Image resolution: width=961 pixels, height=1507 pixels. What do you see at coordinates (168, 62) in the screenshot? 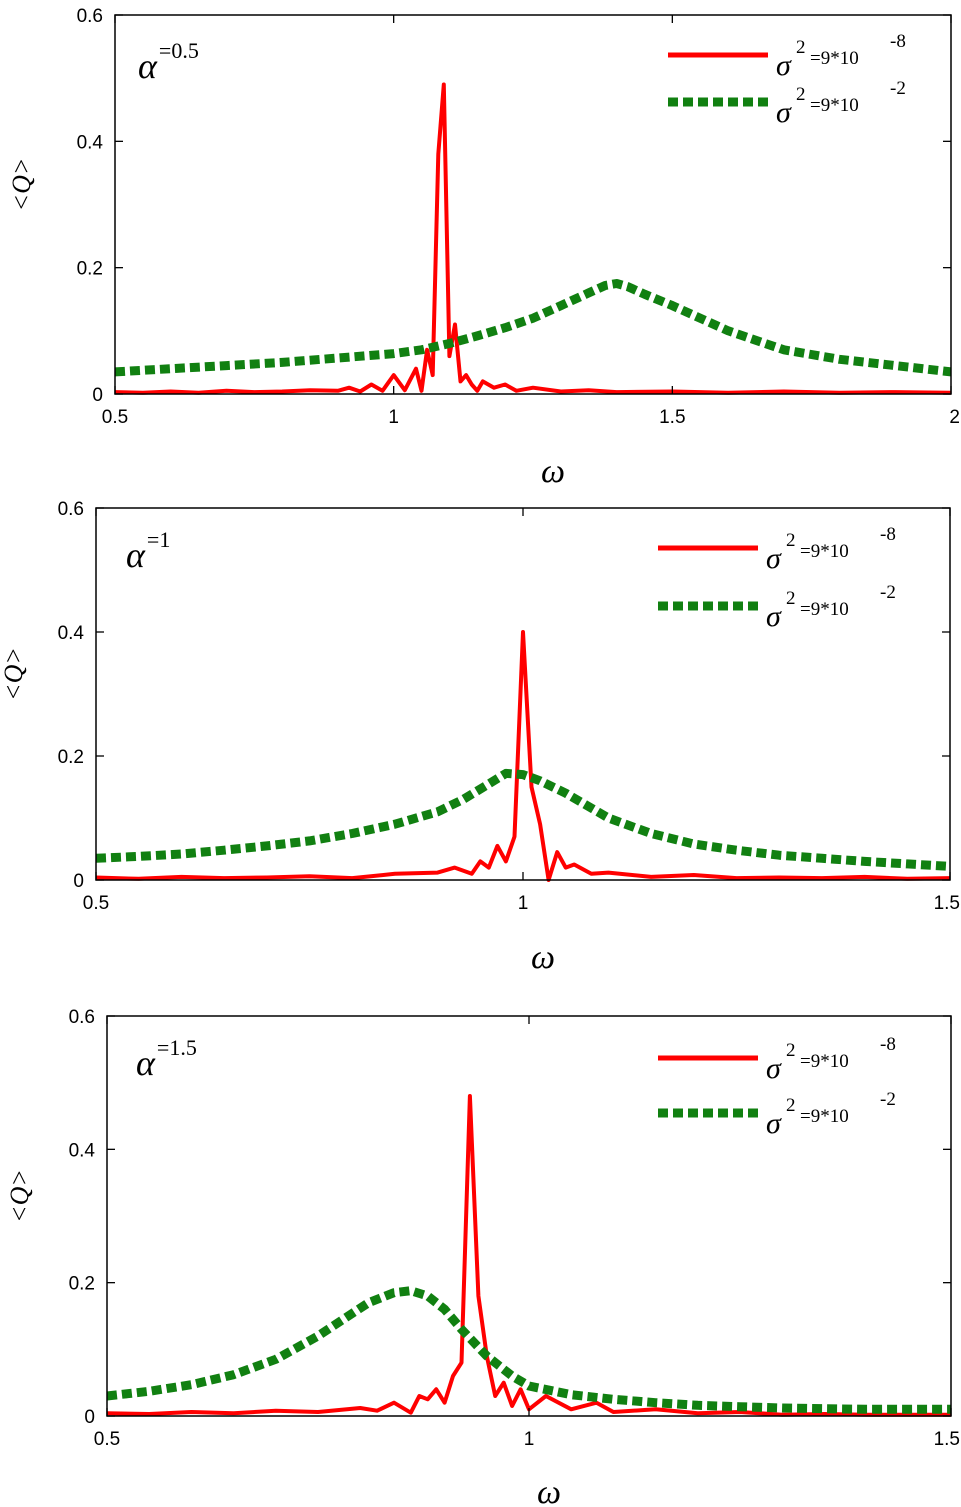
I see `alpha-annotation: α=0.5` at bounding box center [168, 62].